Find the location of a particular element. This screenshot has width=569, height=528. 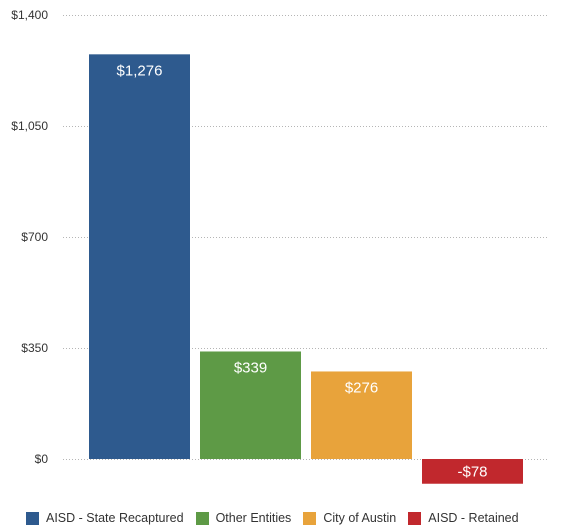

legend-item: City of Austin is located at coordinates (349, 518).